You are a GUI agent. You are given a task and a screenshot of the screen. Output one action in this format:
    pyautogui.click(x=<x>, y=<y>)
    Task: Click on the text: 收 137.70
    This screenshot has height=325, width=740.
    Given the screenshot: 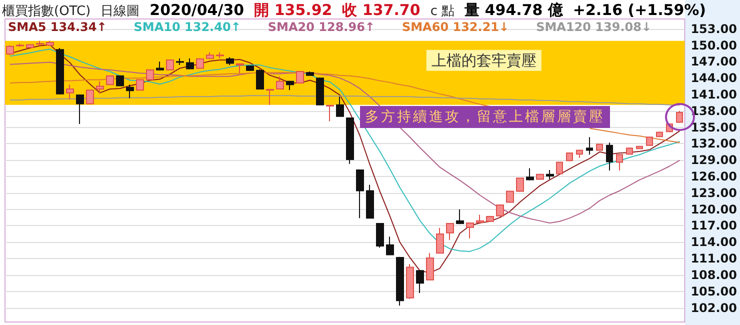 What is the action you would take?
    pyautogui.click(x=381, y=10)
    